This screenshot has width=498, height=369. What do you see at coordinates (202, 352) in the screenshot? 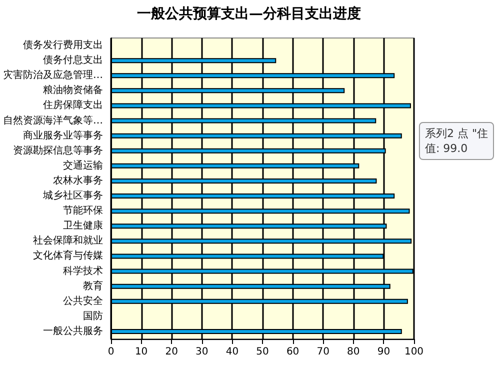
I see `x-tick-label: 30` at bounding box center [202, 352].